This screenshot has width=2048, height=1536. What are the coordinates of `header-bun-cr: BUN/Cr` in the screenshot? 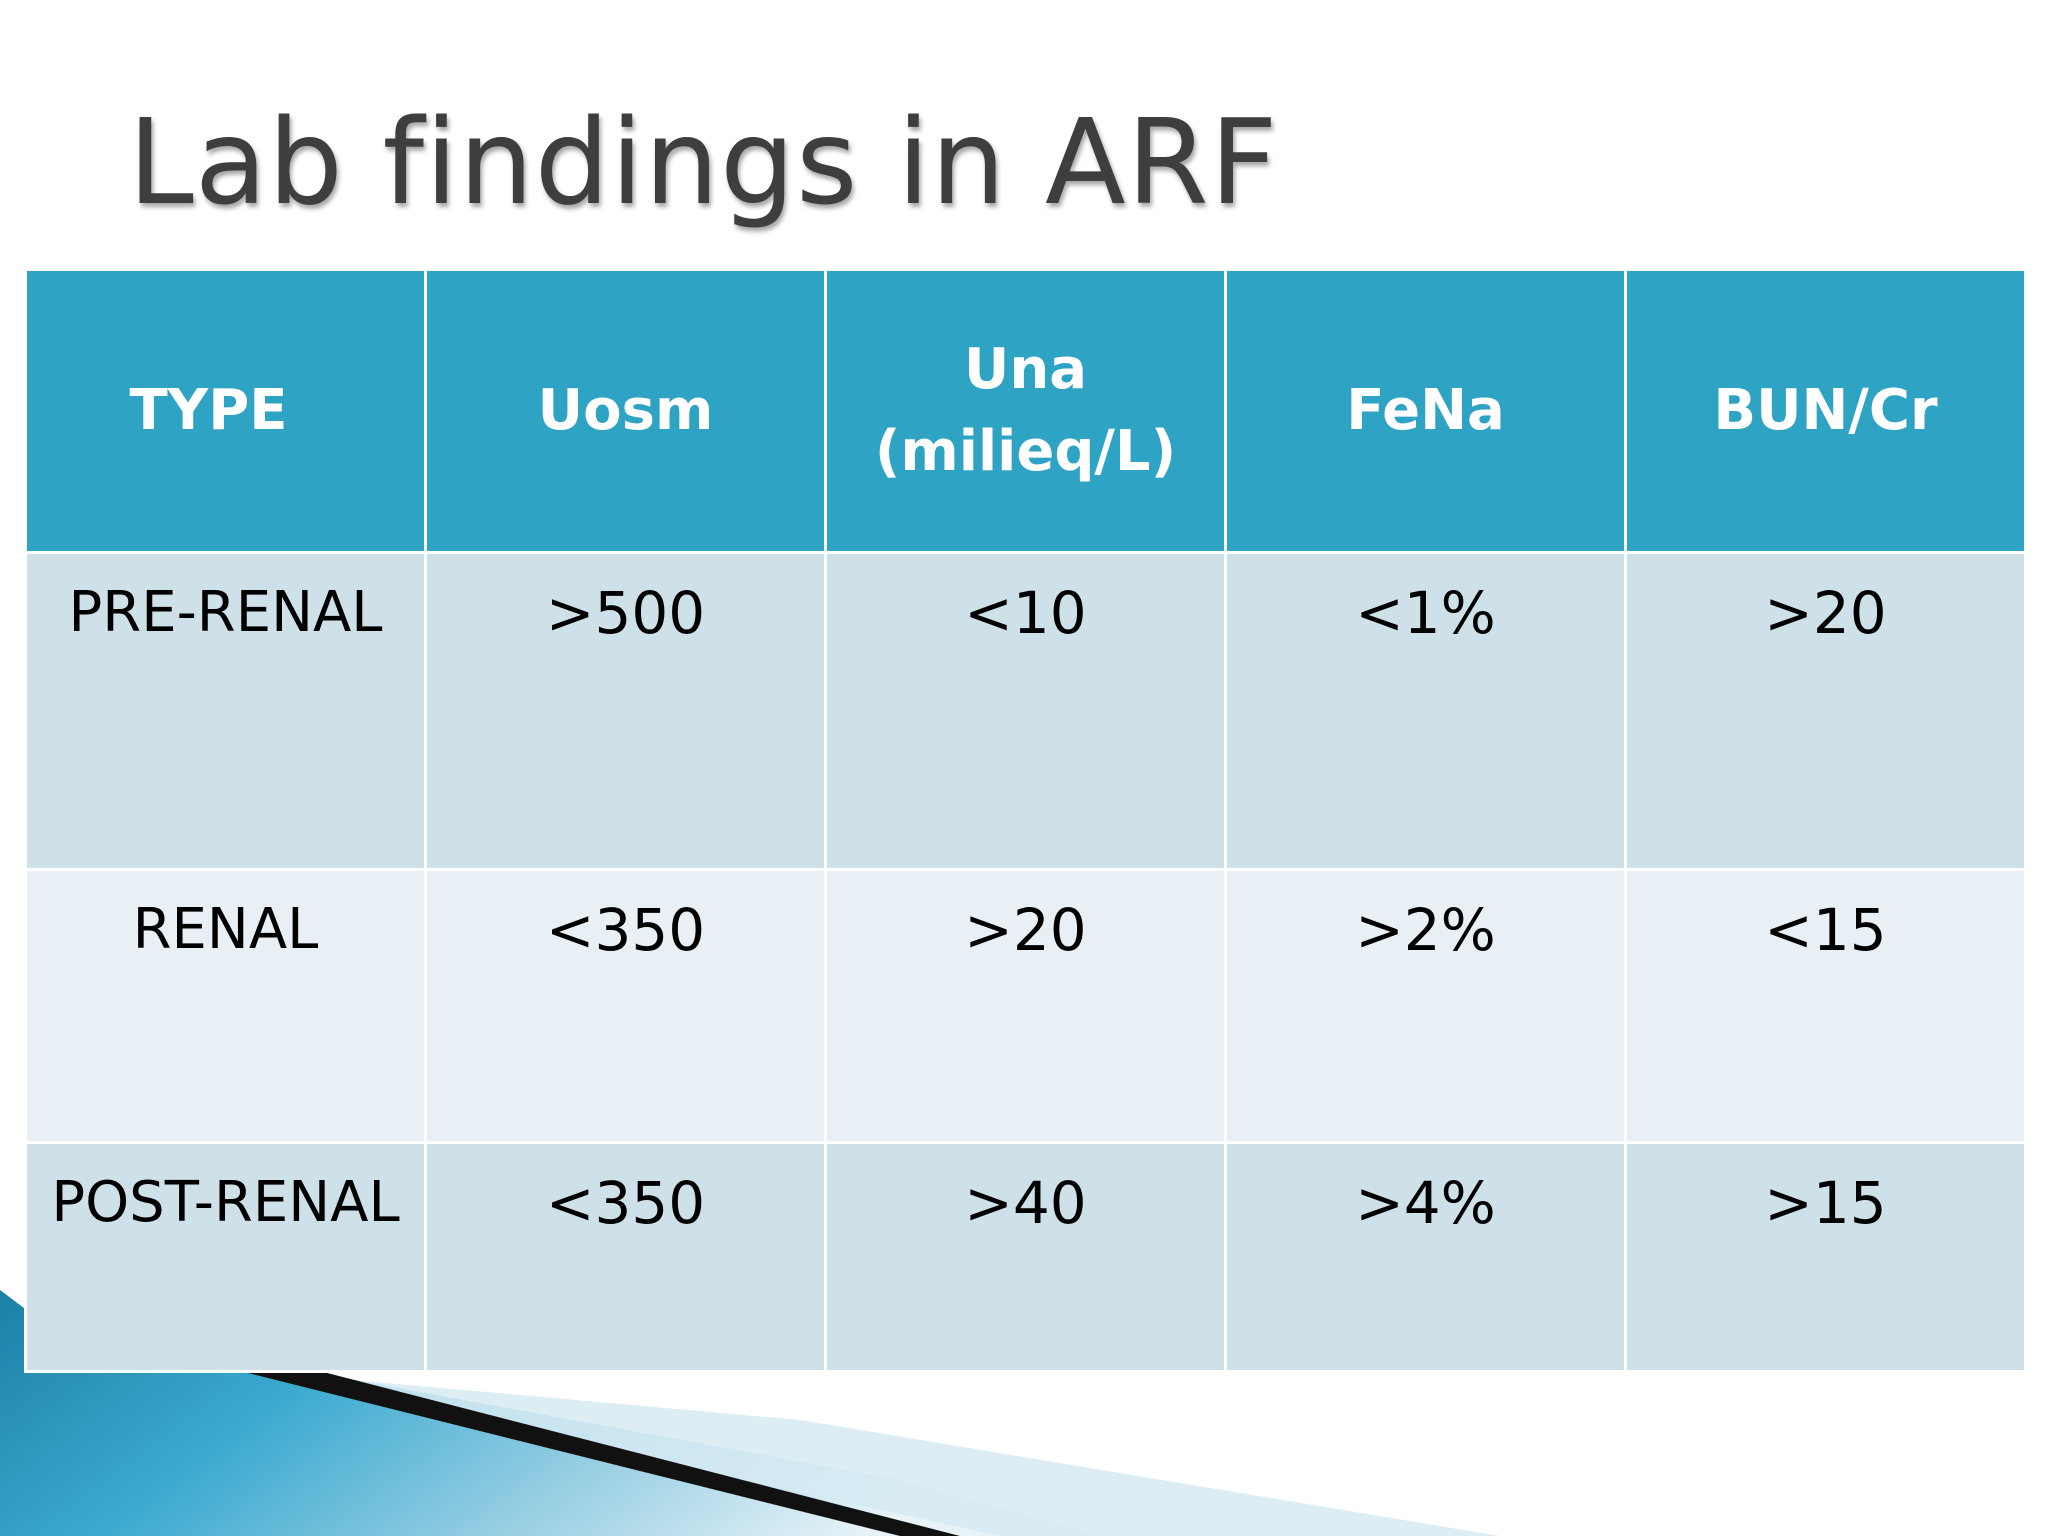 It's located at (1825, 411).